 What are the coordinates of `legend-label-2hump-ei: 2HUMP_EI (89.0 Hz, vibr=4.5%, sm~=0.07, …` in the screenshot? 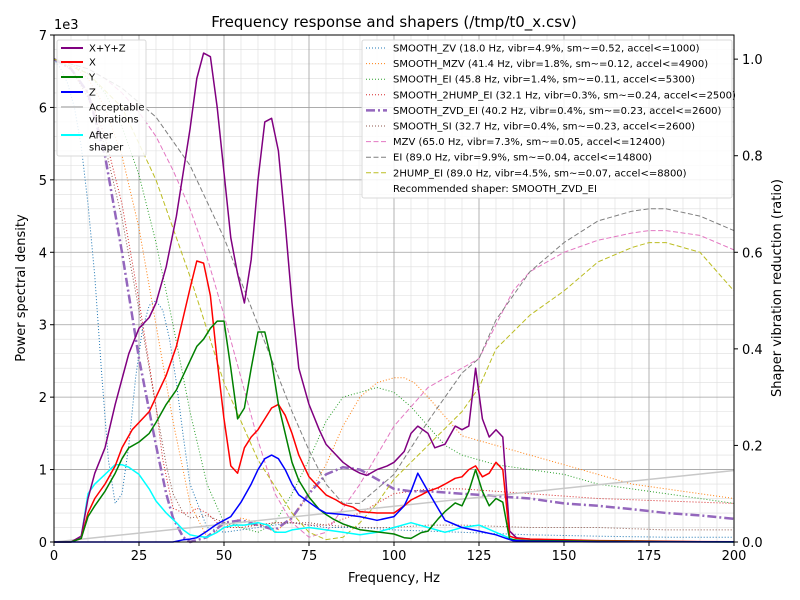 It's located at (540, 173).